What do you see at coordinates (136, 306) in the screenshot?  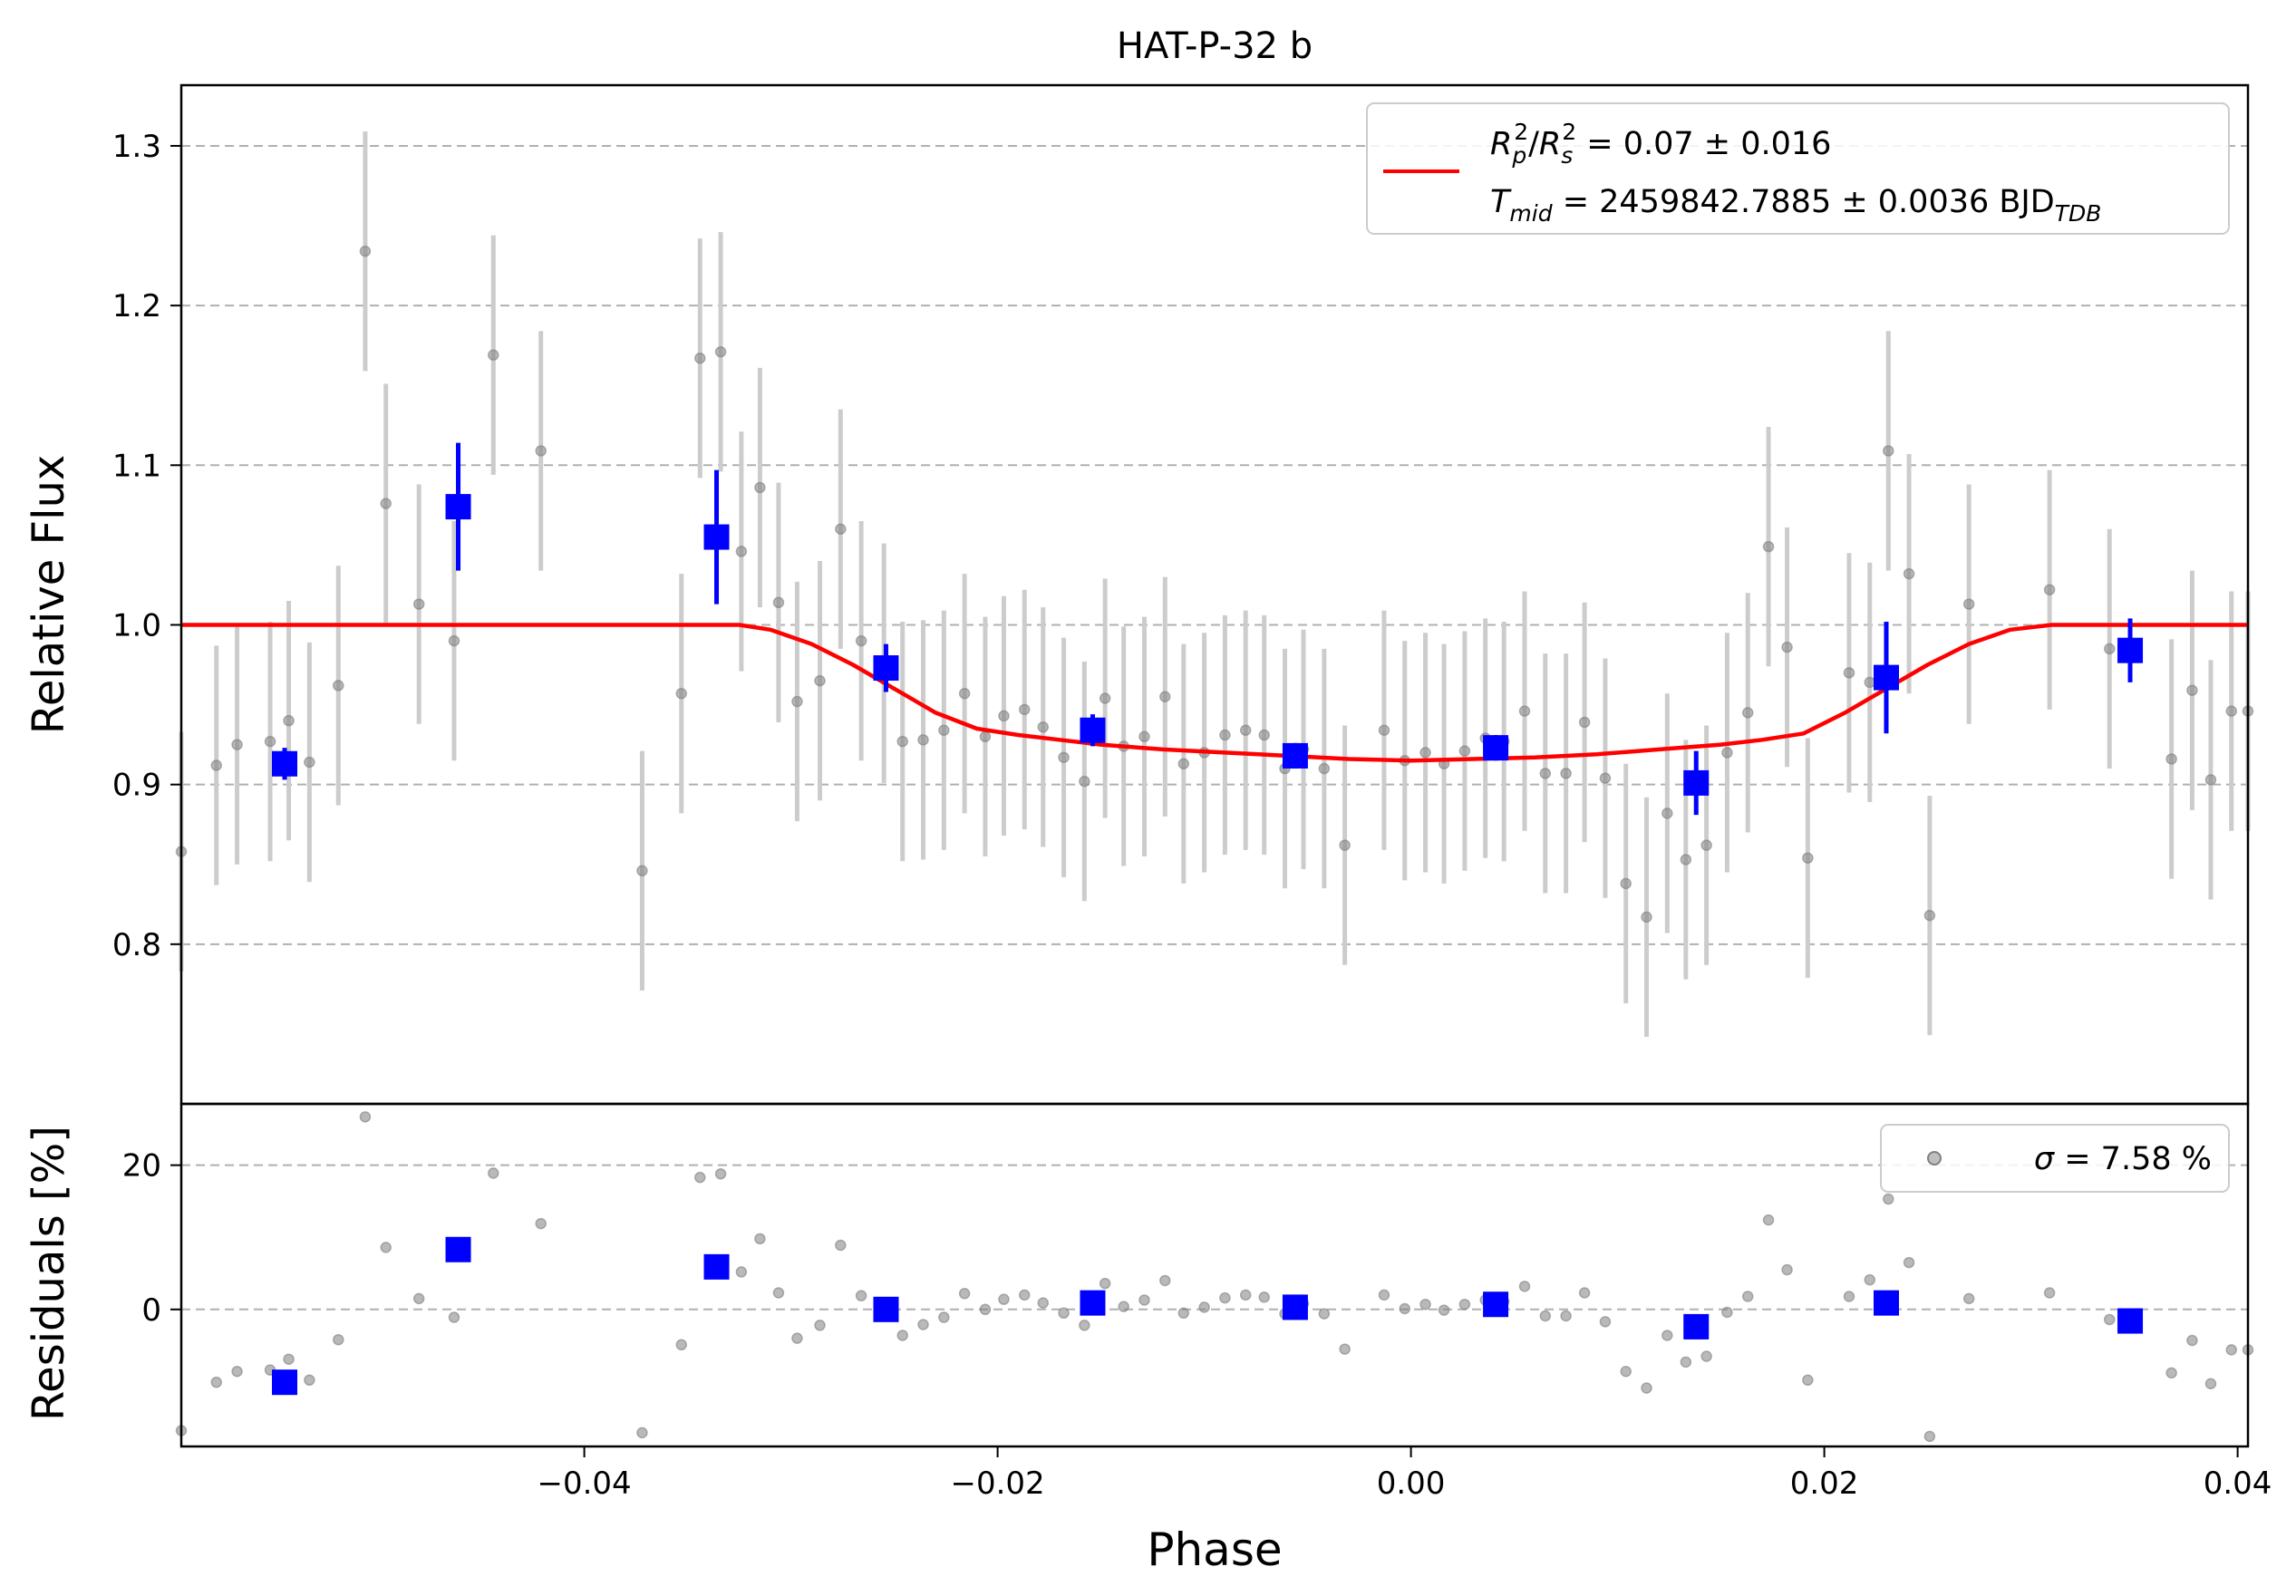 I see `top-y-tick-label: 1.2` at bounding box center [136, 306].